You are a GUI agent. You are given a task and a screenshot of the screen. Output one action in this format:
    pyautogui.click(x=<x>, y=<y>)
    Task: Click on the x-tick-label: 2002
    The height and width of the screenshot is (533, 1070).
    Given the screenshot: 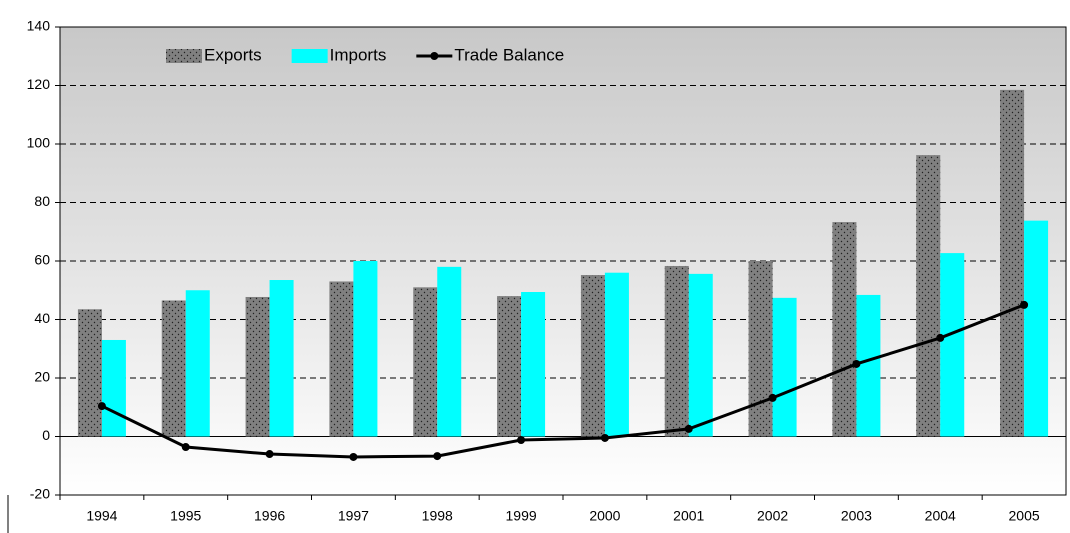 What is the action you would take?
    pyautogui.click(x=772, y=516)
    